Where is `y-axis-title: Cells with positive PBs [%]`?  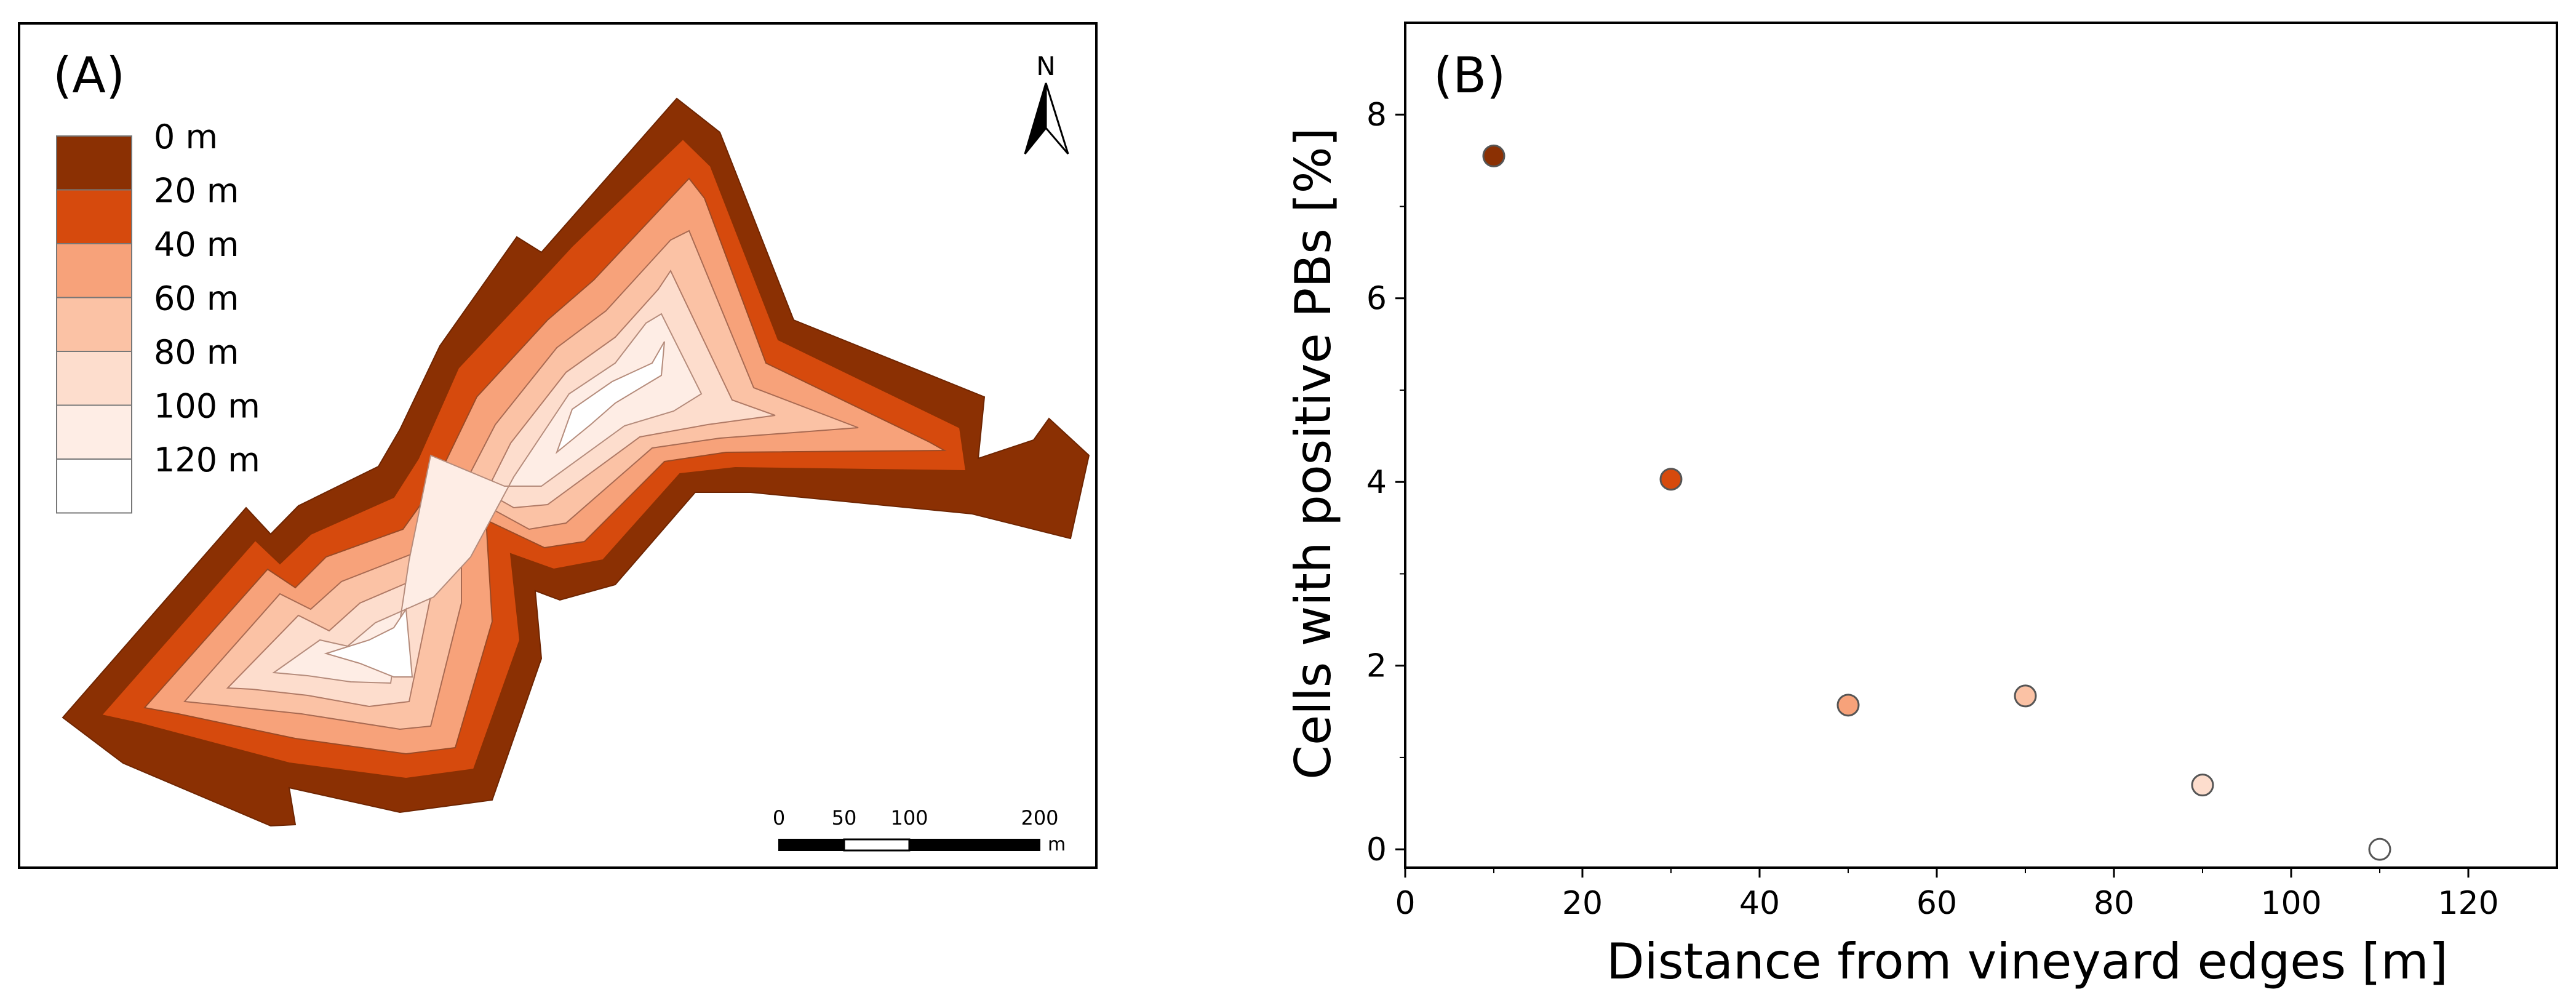
y-axis-title: Cells with positive PBs [%] is located at coordinates (1313, 453).